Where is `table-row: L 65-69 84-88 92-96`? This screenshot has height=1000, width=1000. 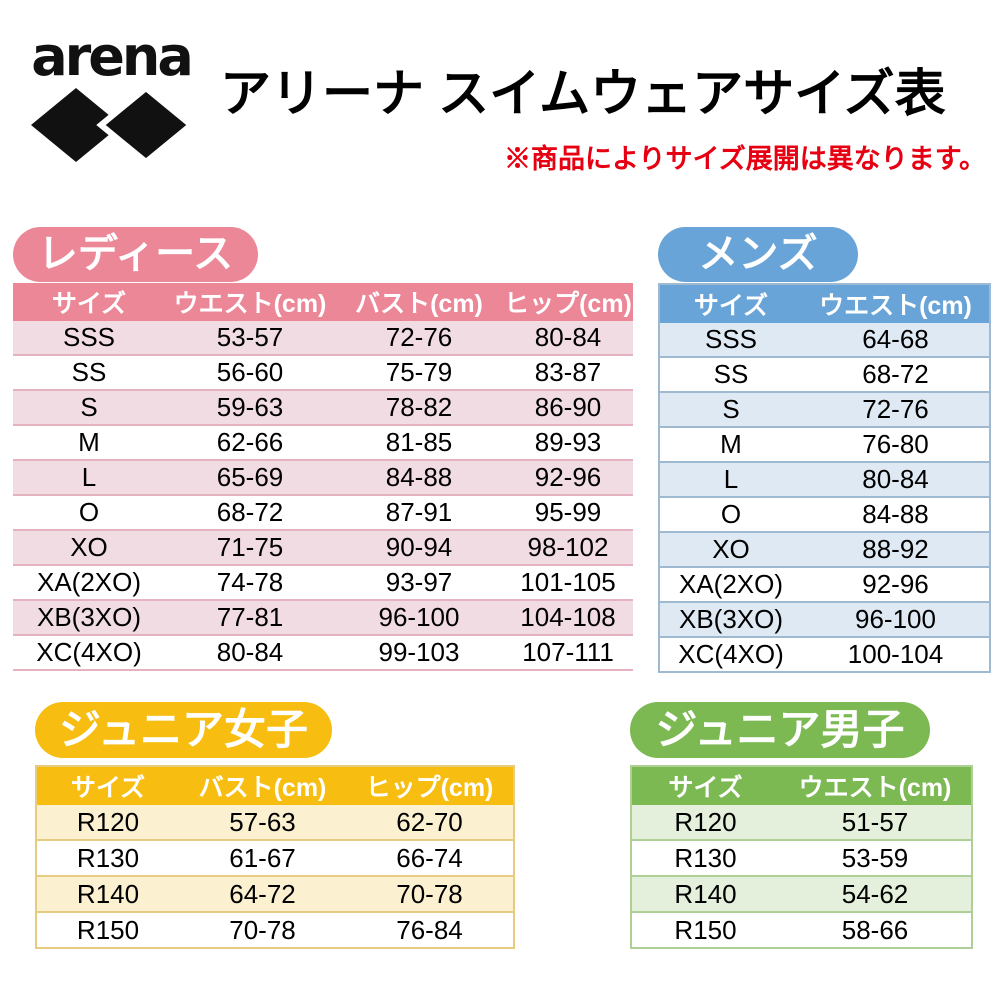 table-row: L 65-69 84-88 92-96 is located at coordinates (323, 477).